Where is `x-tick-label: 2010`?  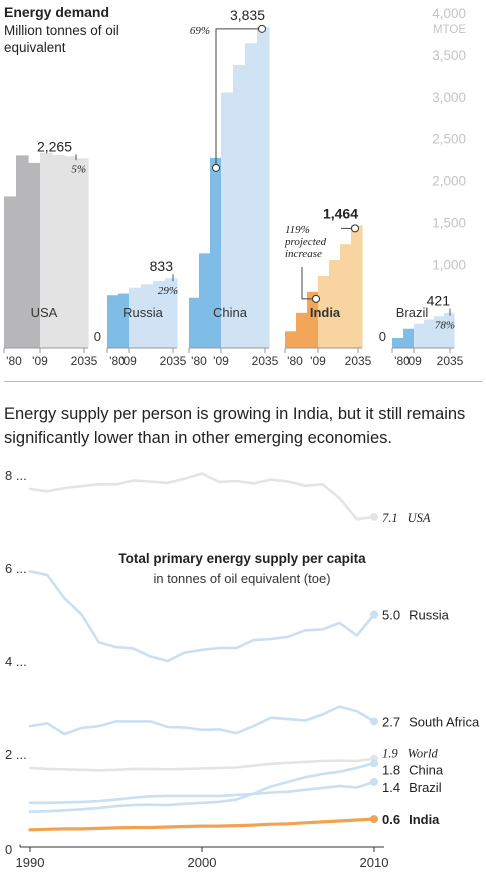
x-tick-label: 2010 is located at coordinates (374, 862).